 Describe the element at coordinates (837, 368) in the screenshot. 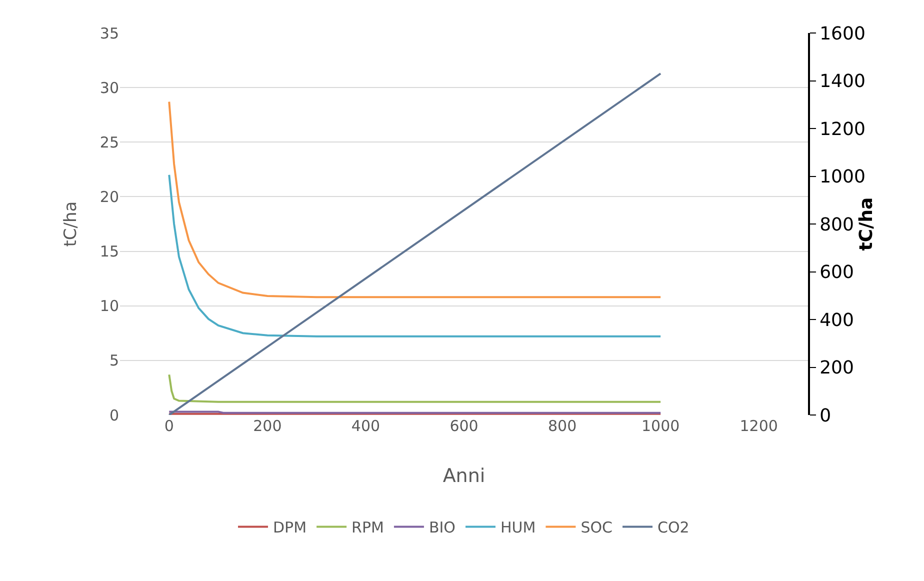

I see `y2-tick-label: 200` at that location.